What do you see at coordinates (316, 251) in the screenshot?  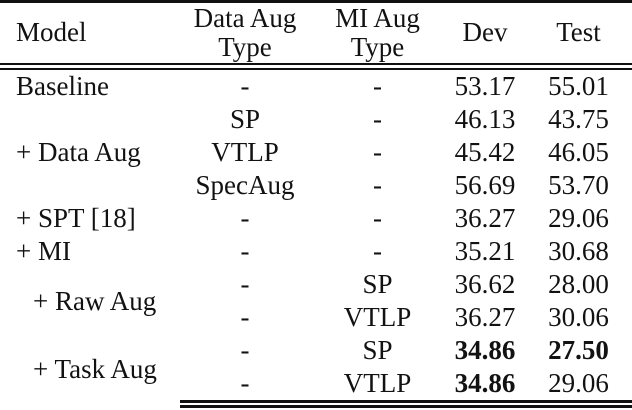 I see `table-row: + MI - - 35.21 30.68` at bounding box center [316, 251].